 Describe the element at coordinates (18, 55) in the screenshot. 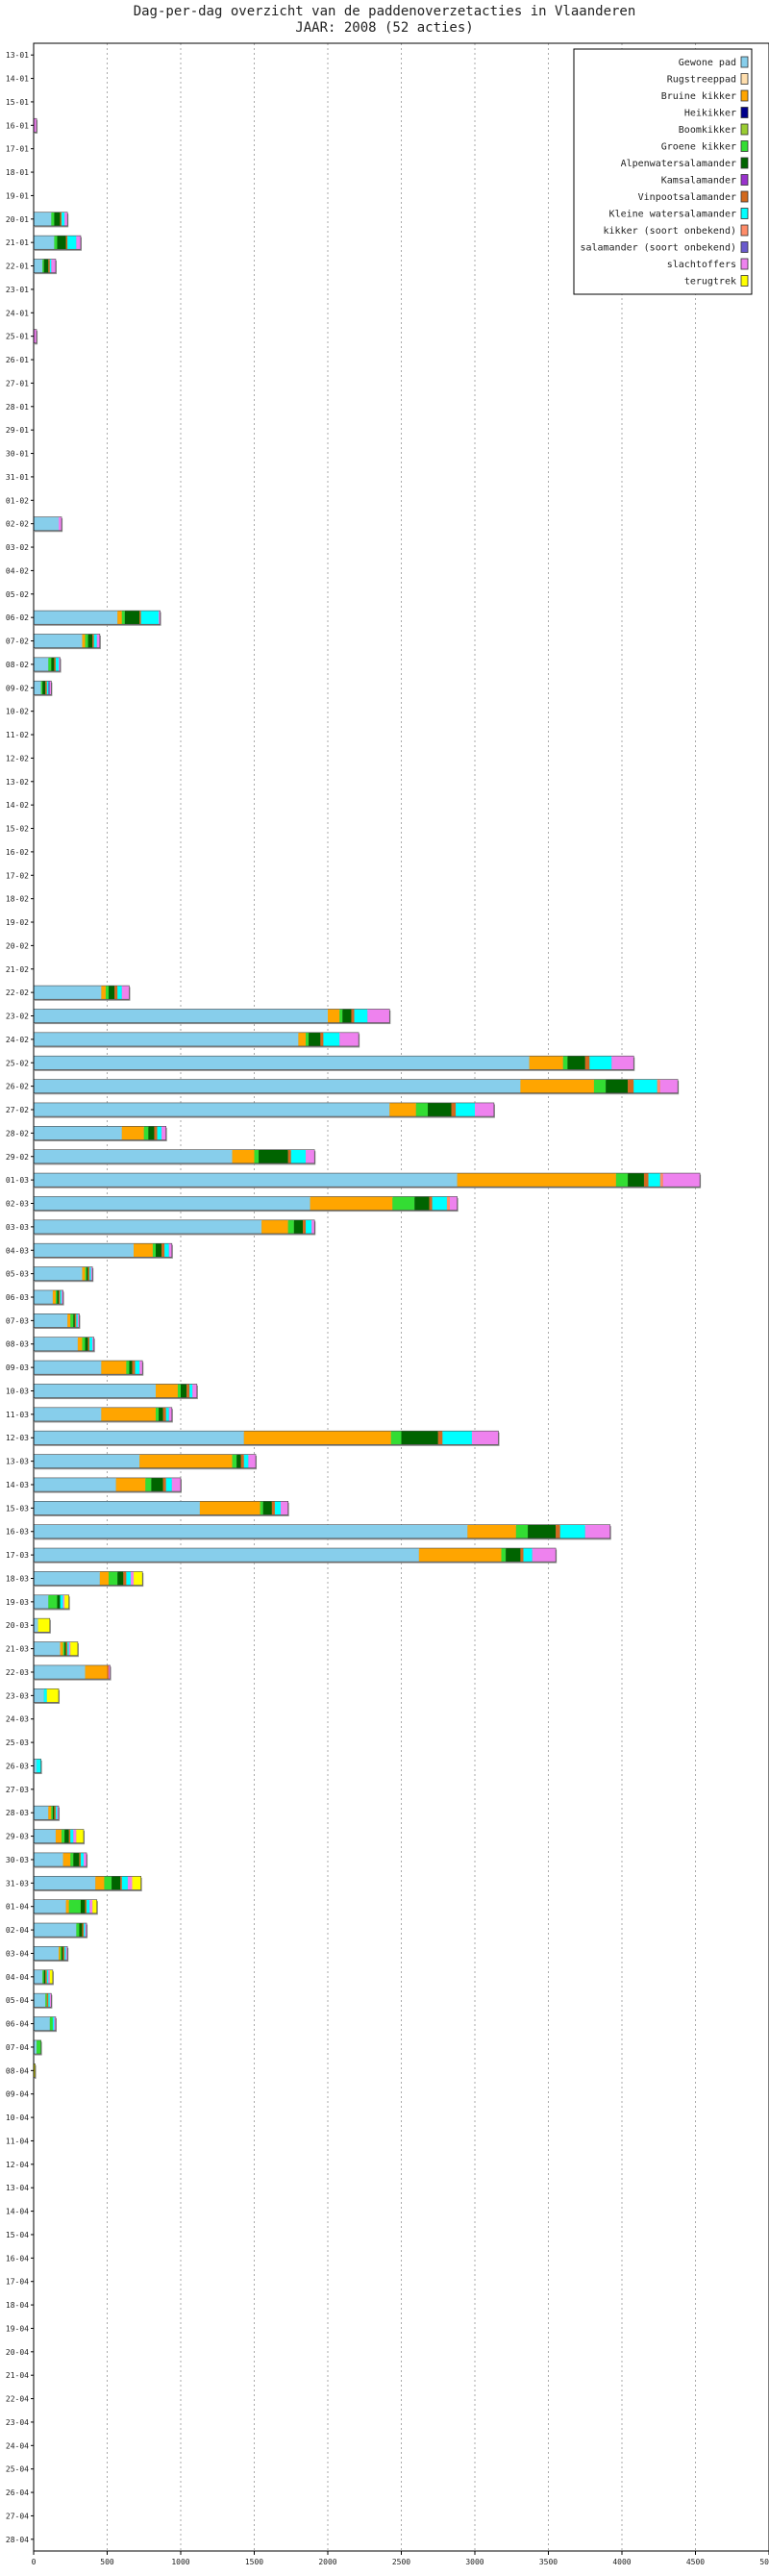

I see `y-tick-label: 13-01` at that location.